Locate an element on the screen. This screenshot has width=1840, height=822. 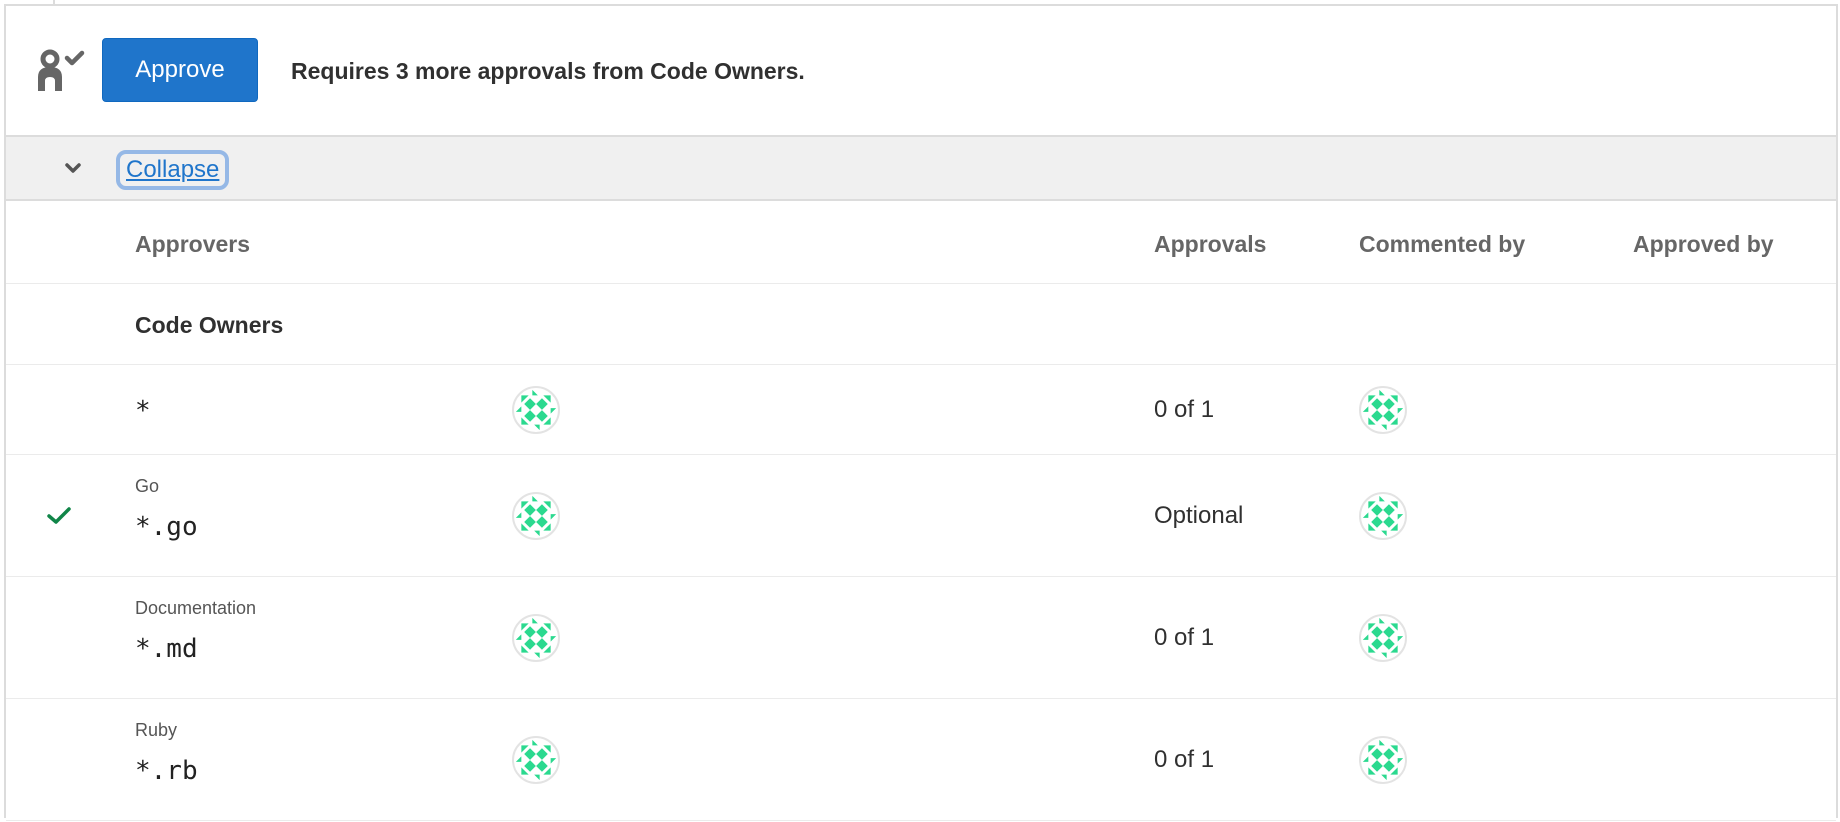
rule-pattern: *.md is located at coordinates (166, 649).